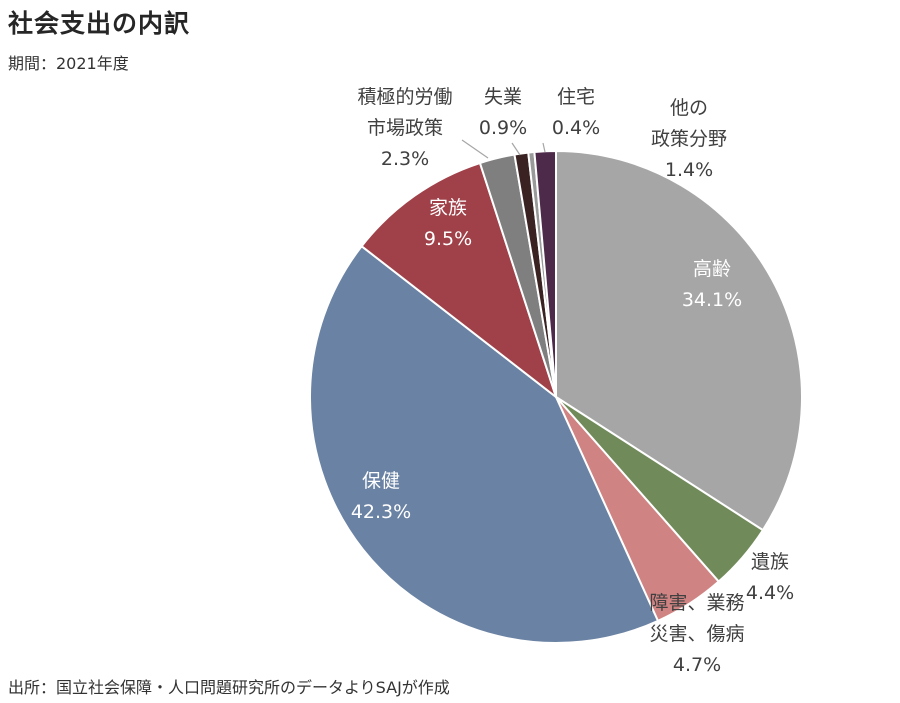 The height and width of the screenshot is (703, 900). Describe the element at coordinates (381, 512) in the screenshot. I see `slice-value-label: 42.3%` at that location.